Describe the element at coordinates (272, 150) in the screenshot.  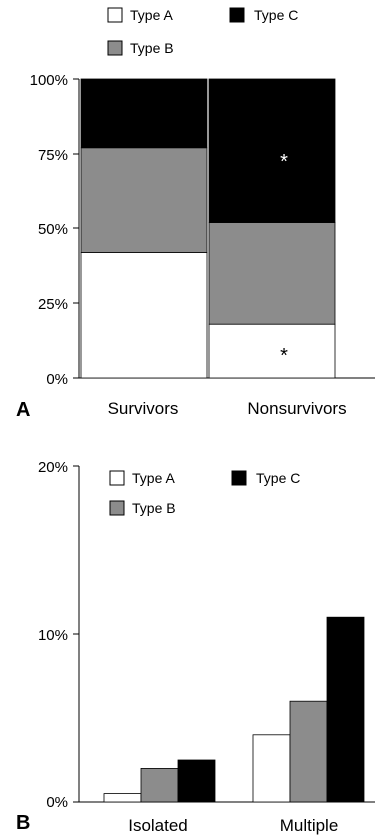
I see `bar-nonsurvivors-type-c` at that location.